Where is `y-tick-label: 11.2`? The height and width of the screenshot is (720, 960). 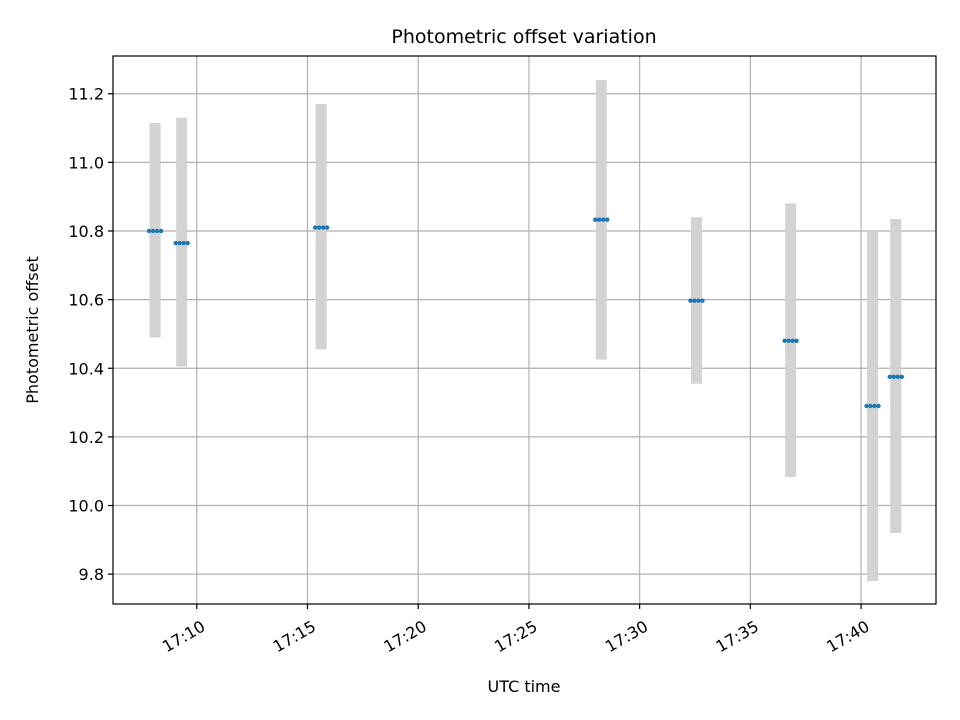 y-tick-label: 11.2 is located at coordinates (86, 94).